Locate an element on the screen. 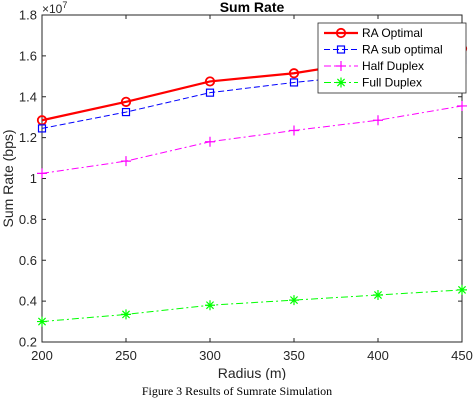  y-tick-label: 1 is located at coordinates (33, 178).